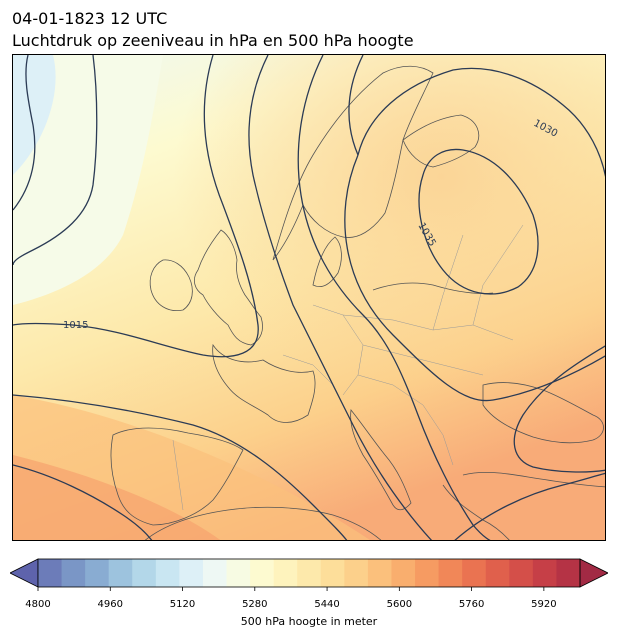 This screenshot has height=639, width=618. What do you see at coordinates (544, 604) in the screenshot?
I see `colorbar-tick-label: 5920` at bounding box center [544, 604].